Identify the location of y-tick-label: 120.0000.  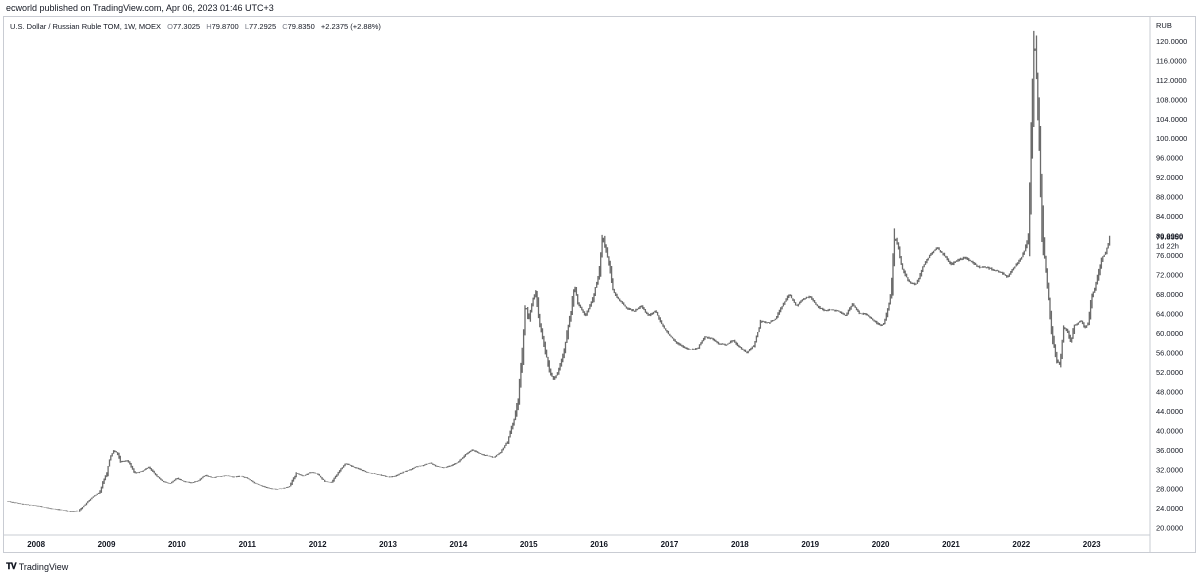
(1171, 41).